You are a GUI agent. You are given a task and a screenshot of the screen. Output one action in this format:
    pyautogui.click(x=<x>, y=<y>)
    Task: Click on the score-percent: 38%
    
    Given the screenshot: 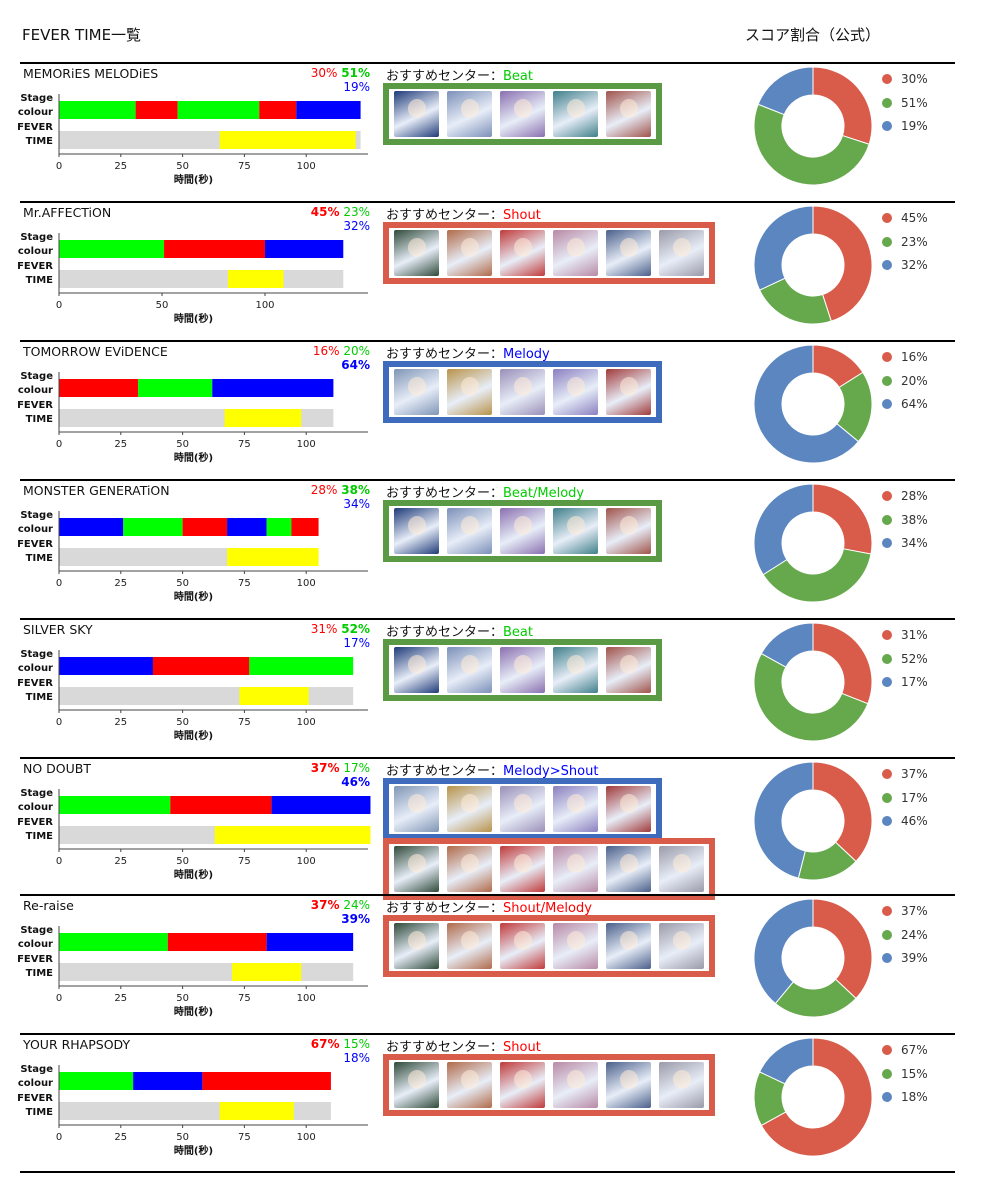 What is the action you would take?
    pyautogui.click(x=355, y=490)
    